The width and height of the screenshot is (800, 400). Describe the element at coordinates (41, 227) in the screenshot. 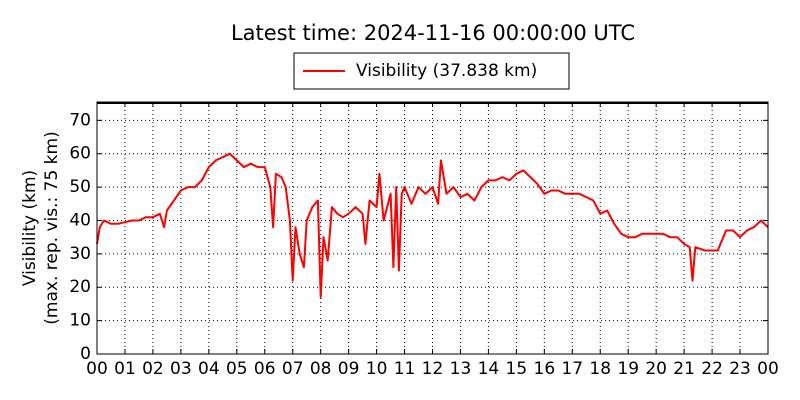

I see `y-axis-label: Visibility (km) (max. rep. vis.: 75 km)` at that location.